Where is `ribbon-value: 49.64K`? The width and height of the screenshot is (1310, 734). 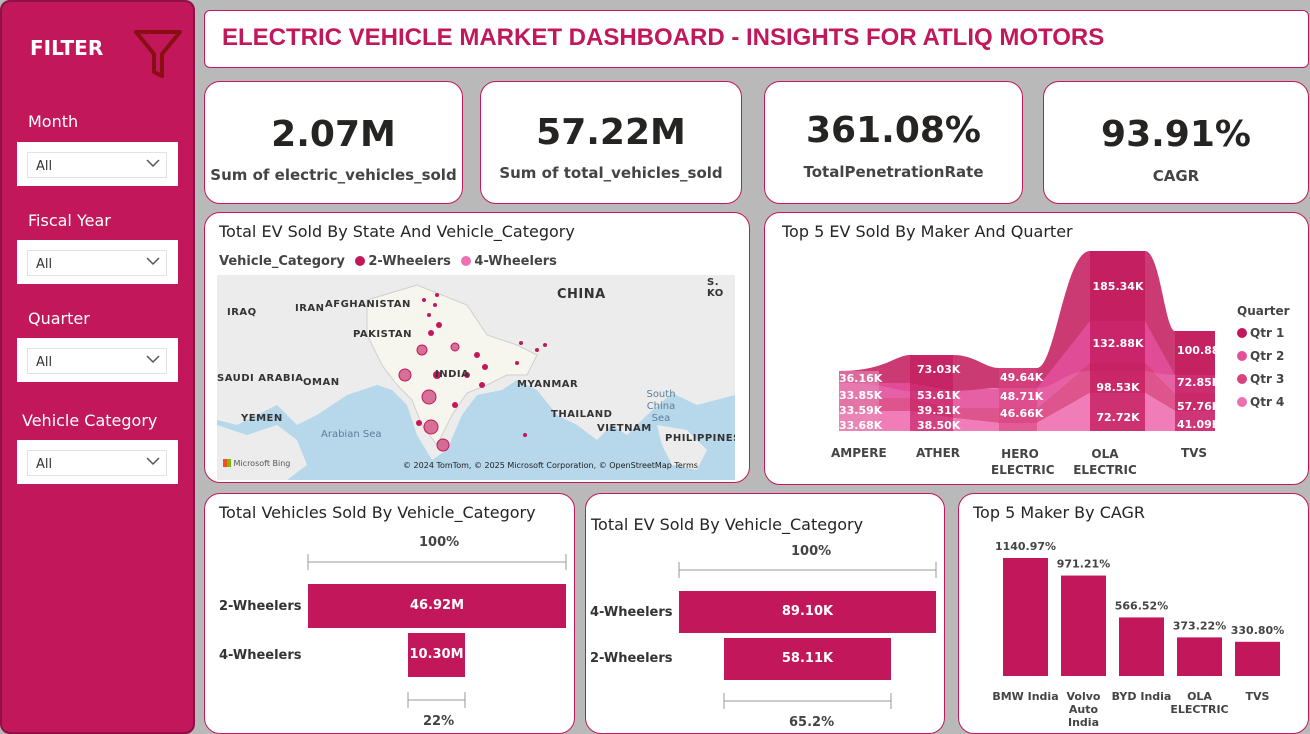 ribbon-value: 49.64K is located at coordinates (1022, 377).